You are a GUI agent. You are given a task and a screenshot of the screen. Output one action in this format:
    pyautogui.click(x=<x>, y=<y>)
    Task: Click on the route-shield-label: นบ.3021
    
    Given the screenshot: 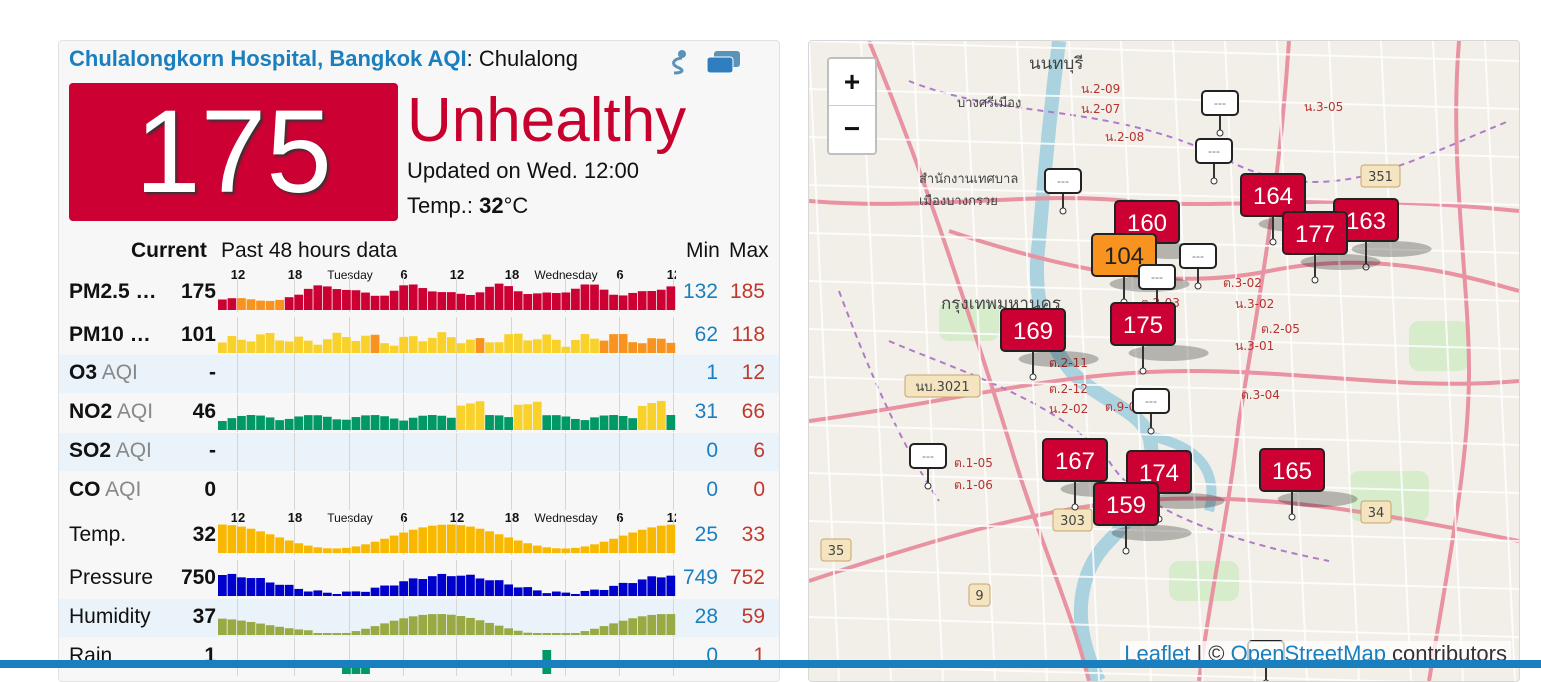 What is the action you would take?
    pyautogui.click(x=942, y=387)
    